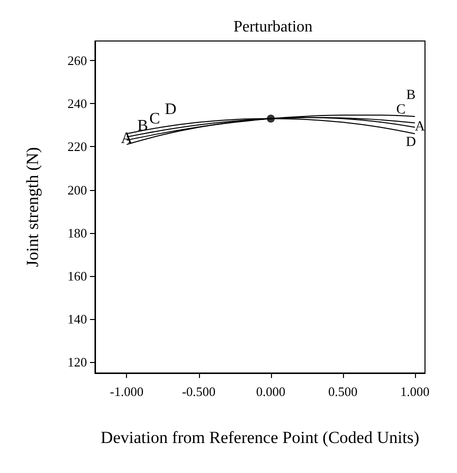  Describe the element at coordinates (77, 104) in the screenshot. I see `y-tick-label: 240` at that location.